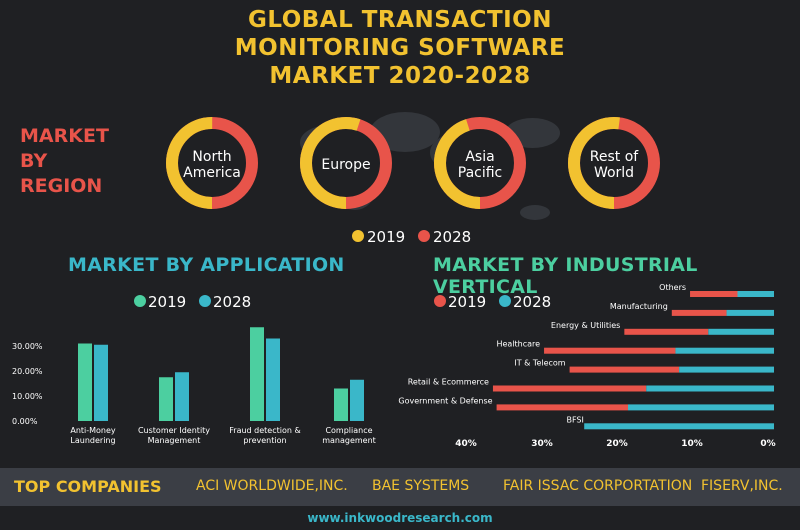 This screenshot has width=800, height=530. I want to click on app-legend-2019-dot, so click(140, 301).